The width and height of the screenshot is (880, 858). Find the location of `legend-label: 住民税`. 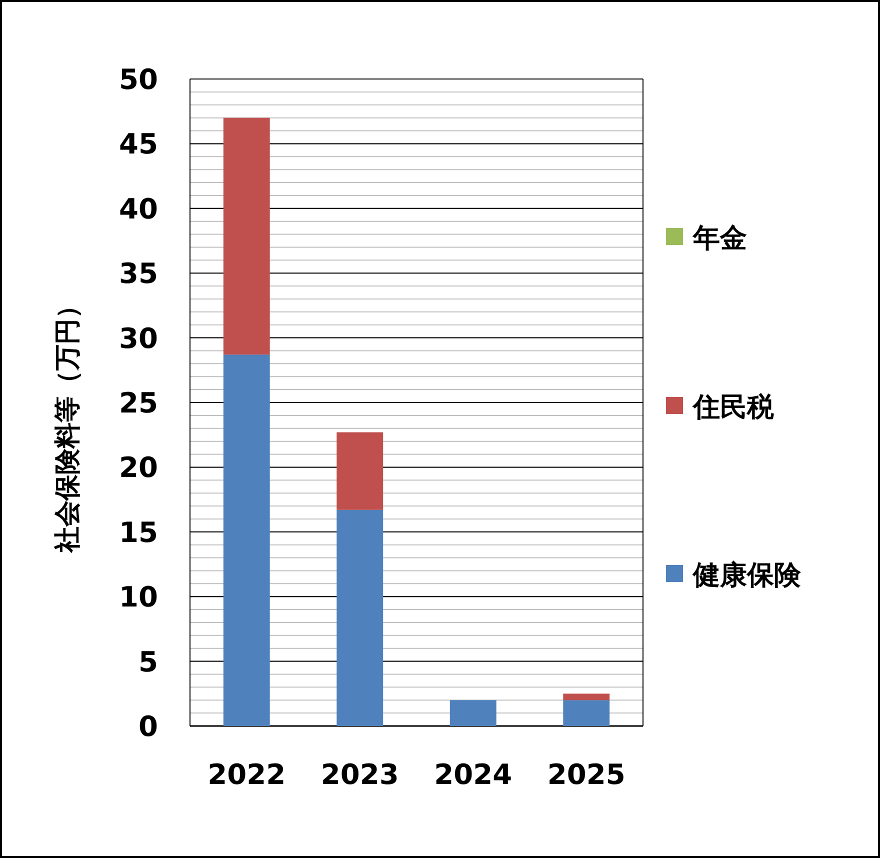

legend-label: 住民税 is located at coordinates (733, 407).